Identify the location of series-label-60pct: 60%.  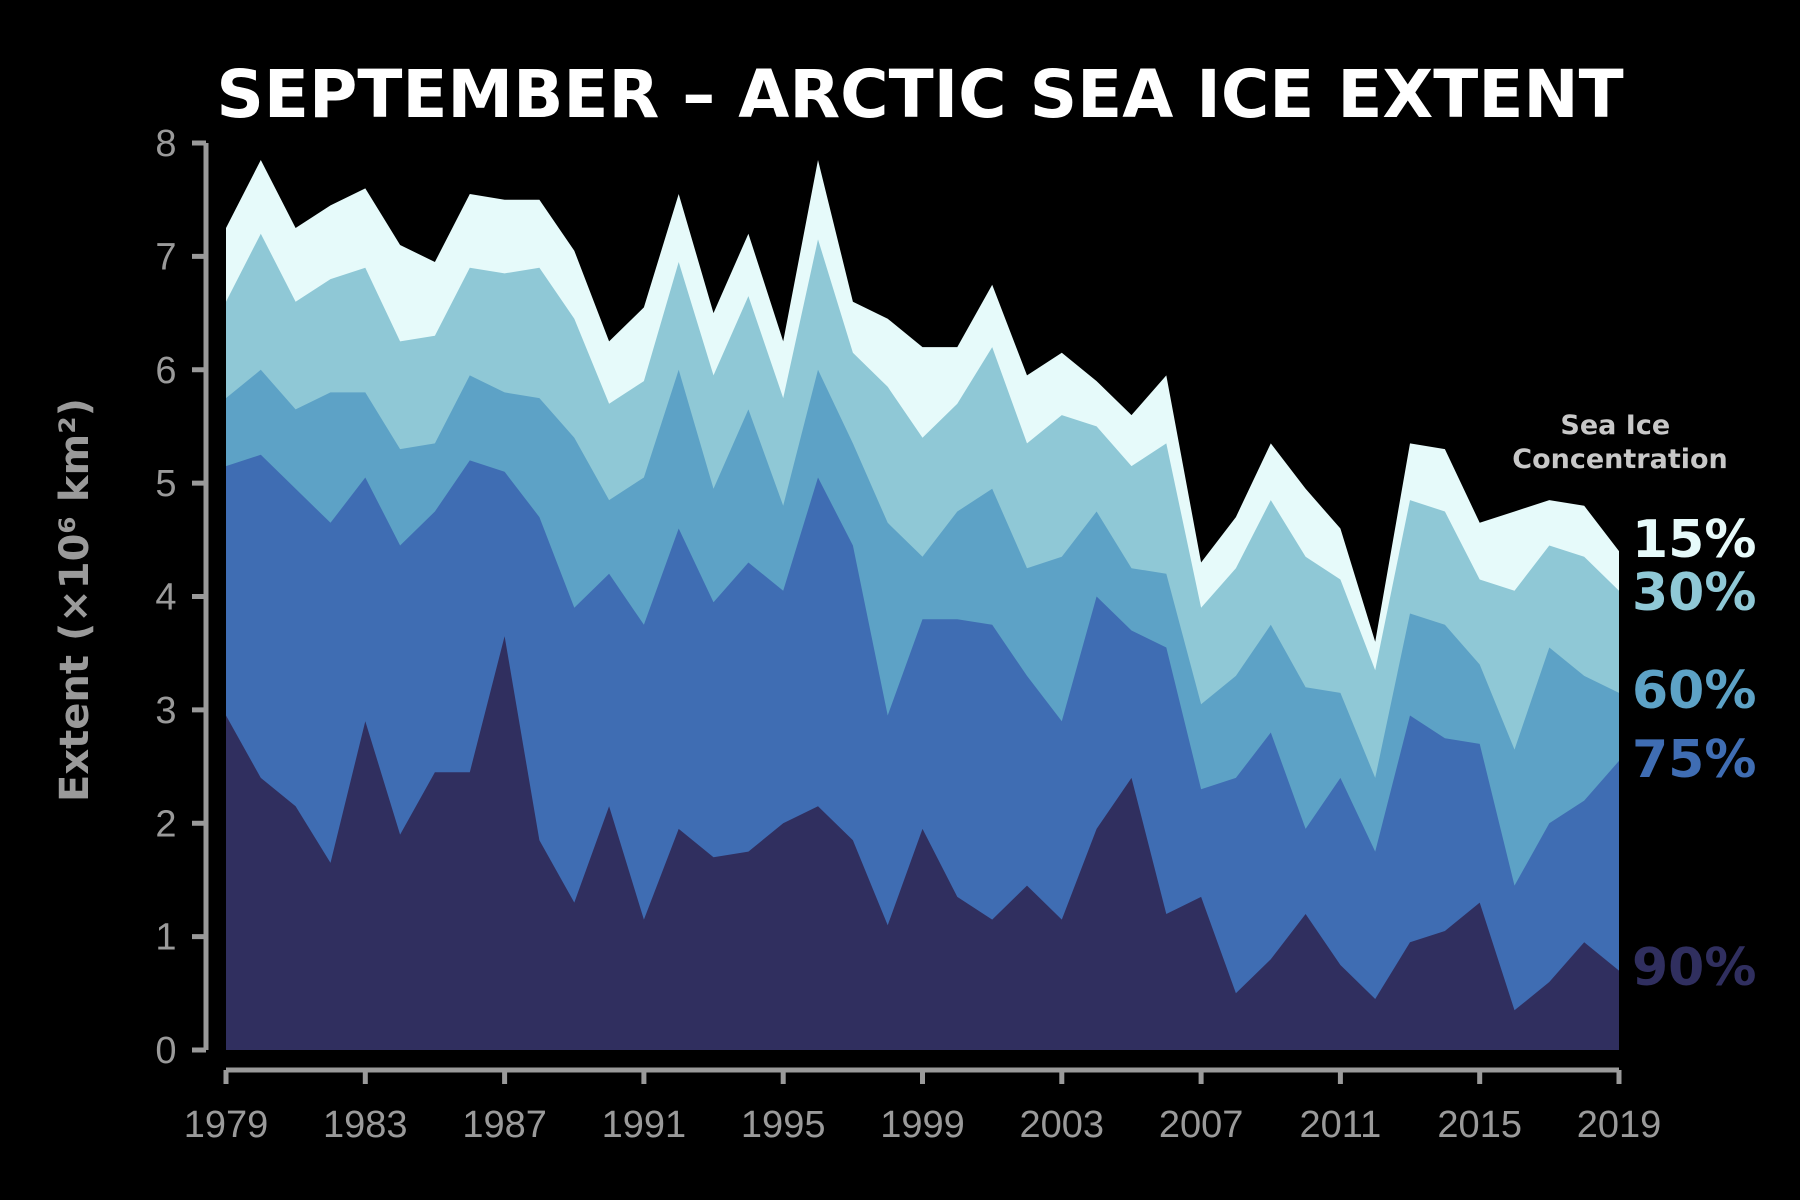
(1694, 691).